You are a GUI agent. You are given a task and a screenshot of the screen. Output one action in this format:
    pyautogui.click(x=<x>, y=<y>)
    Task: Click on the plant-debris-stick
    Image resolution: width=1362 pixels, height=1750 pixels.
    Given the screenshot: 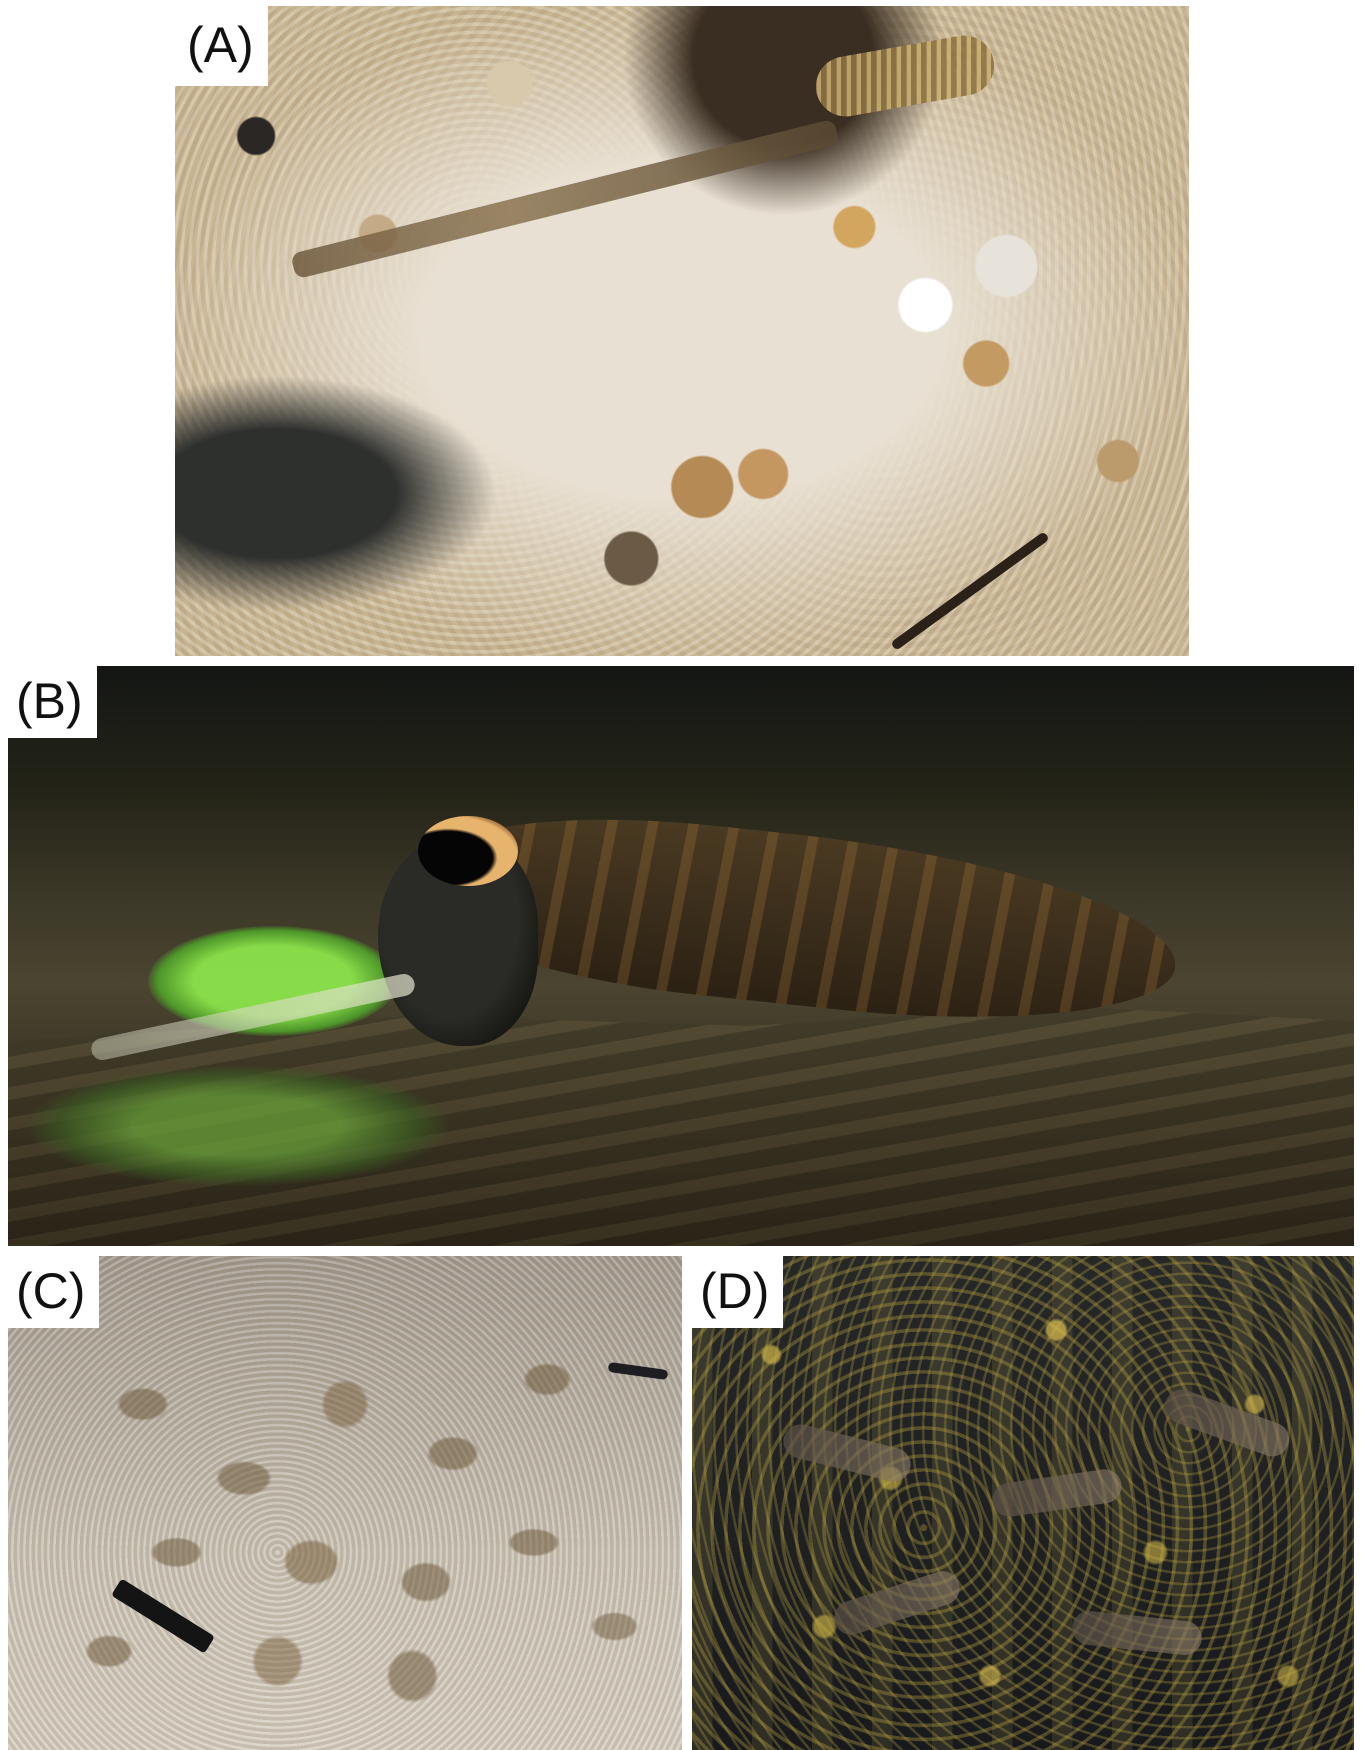 What is the action you would take?
    pyautogui.click(x=565, y=199)
    